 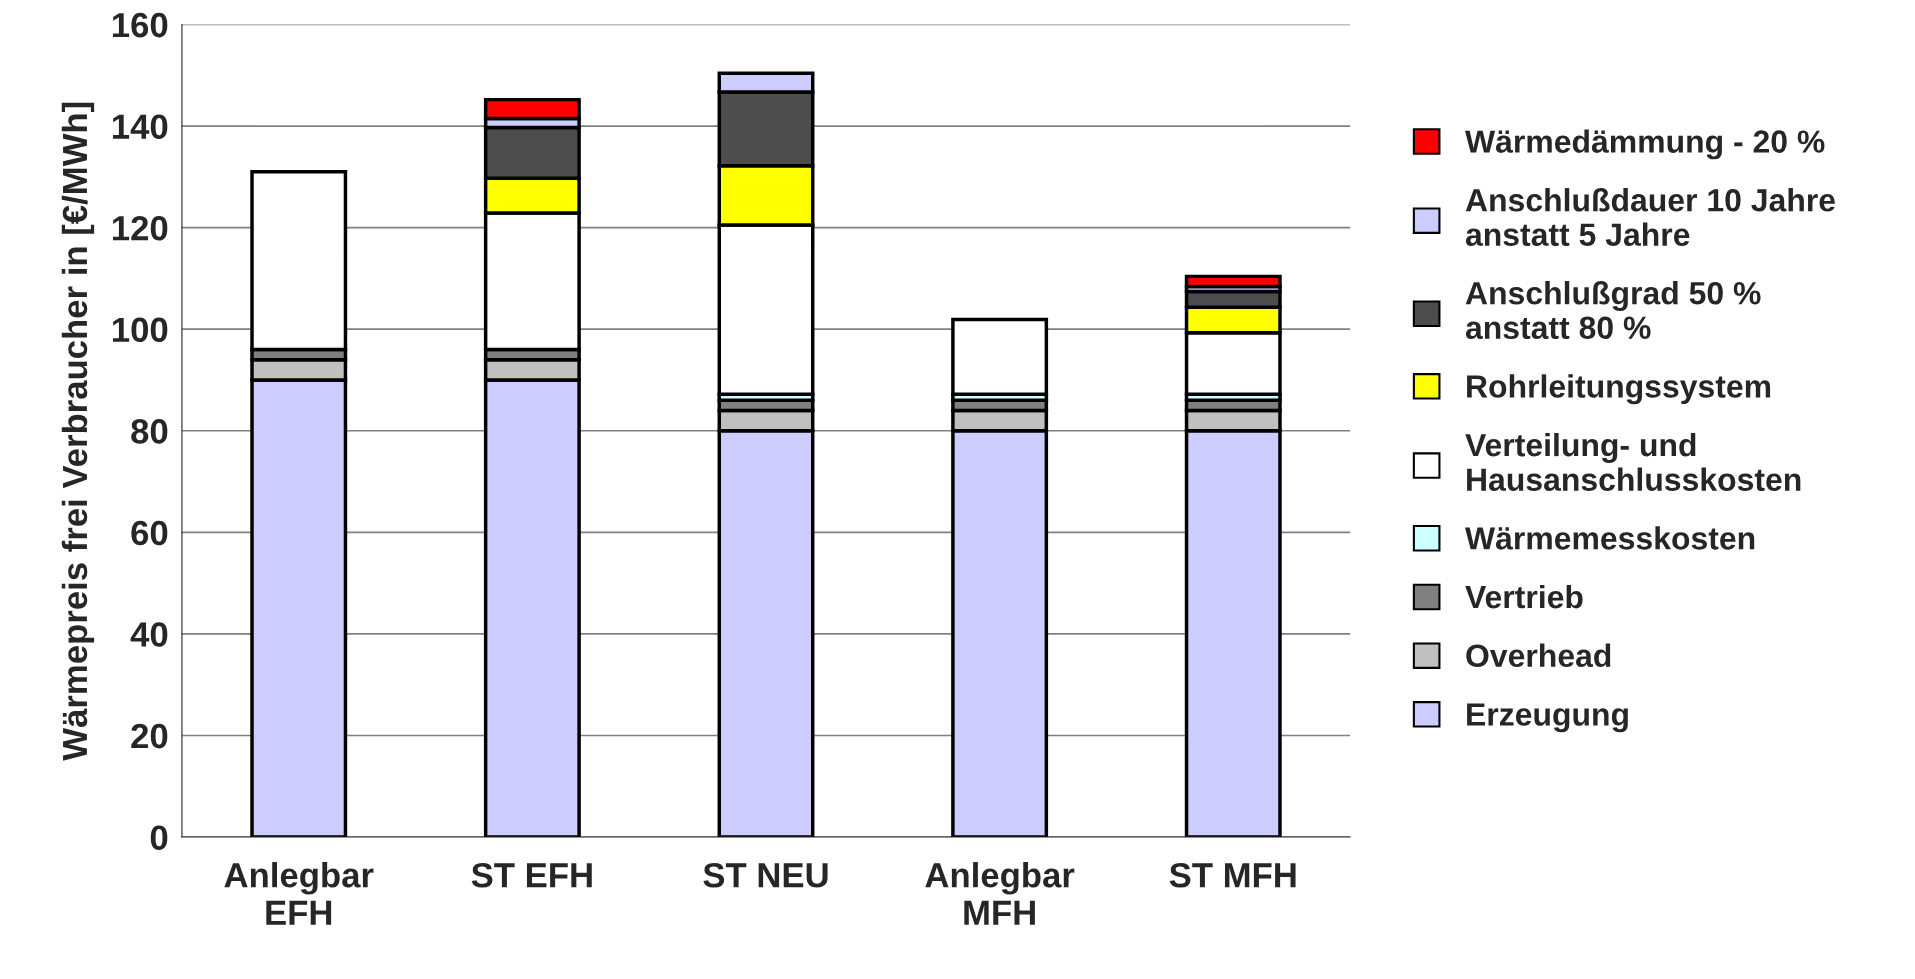 What do you see at coordinates (1645, 144) in the screenshot?
I see `legend-label: Wärmedämmung - 20 %` at bounding box center [1645, 144].